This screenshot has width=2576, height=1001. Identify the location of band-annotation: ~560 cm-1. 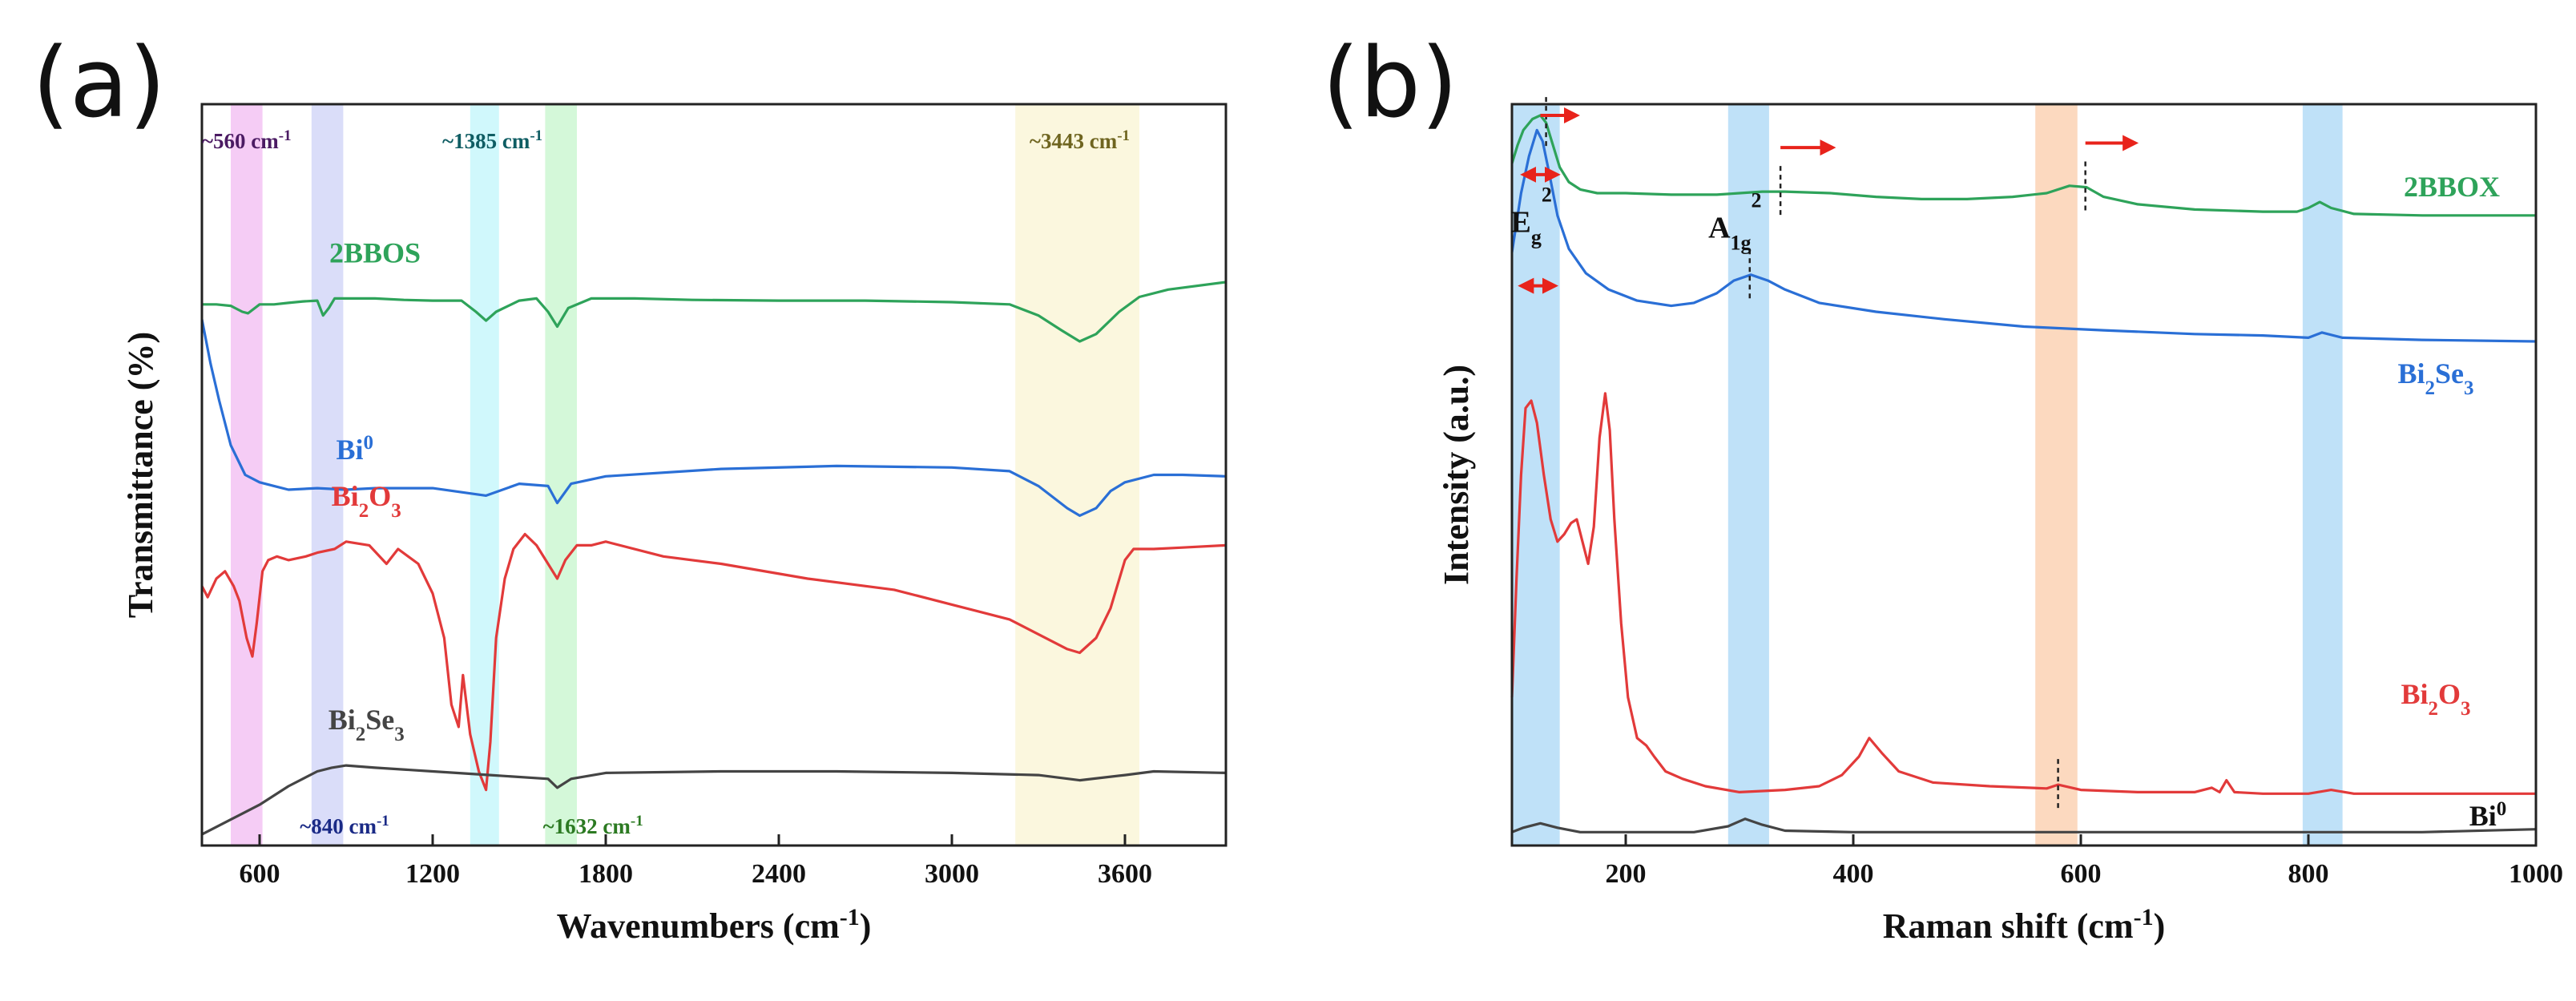
(247, 140).